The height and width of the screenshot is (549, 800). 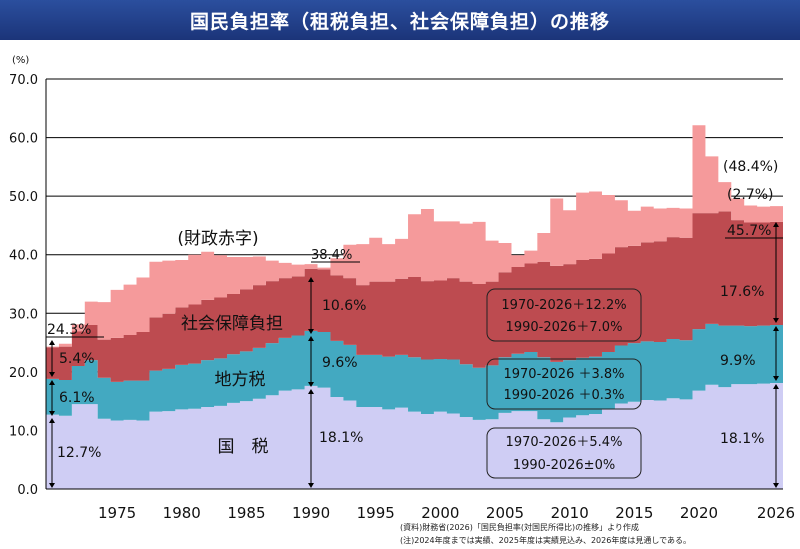 I want to click on x-tick-label: 2020, so click(x=699, y=513).